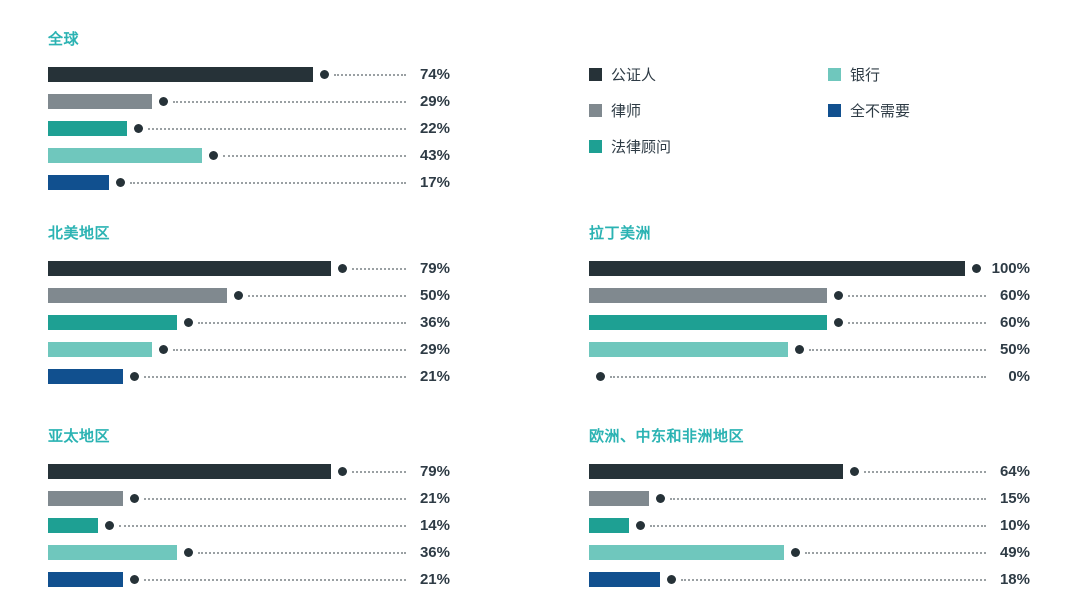 The width and height of the screenshot is (1080, 612). I want to click on panel-global: 全球 74% 29%, so click(249, 125).